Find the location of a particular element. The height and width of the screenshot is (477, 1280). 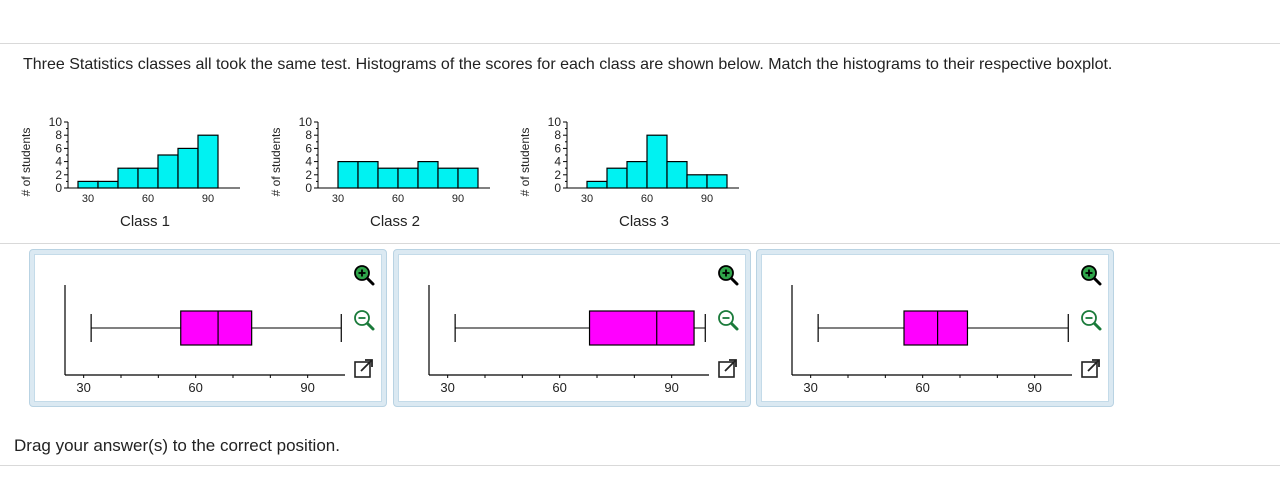

boxplot-plot: 30 60 90 is located at coordinates (568, 340).